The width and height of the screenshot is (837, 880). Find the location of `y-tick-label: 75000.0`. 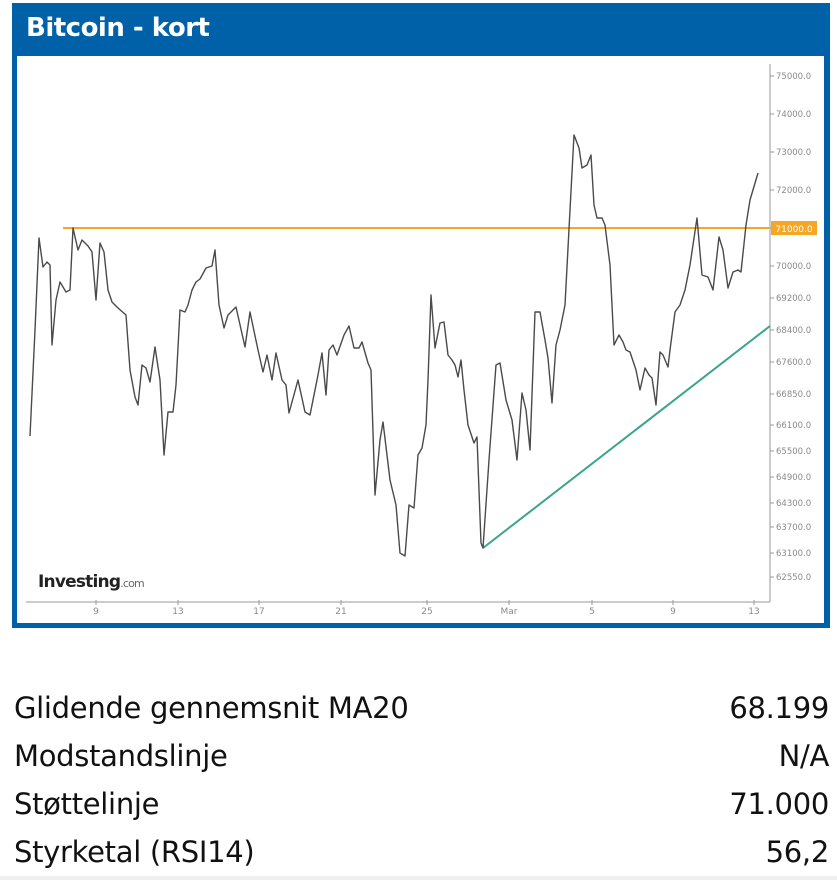

y-tick-label: 75000.0 is located at coordinates (793, 77).